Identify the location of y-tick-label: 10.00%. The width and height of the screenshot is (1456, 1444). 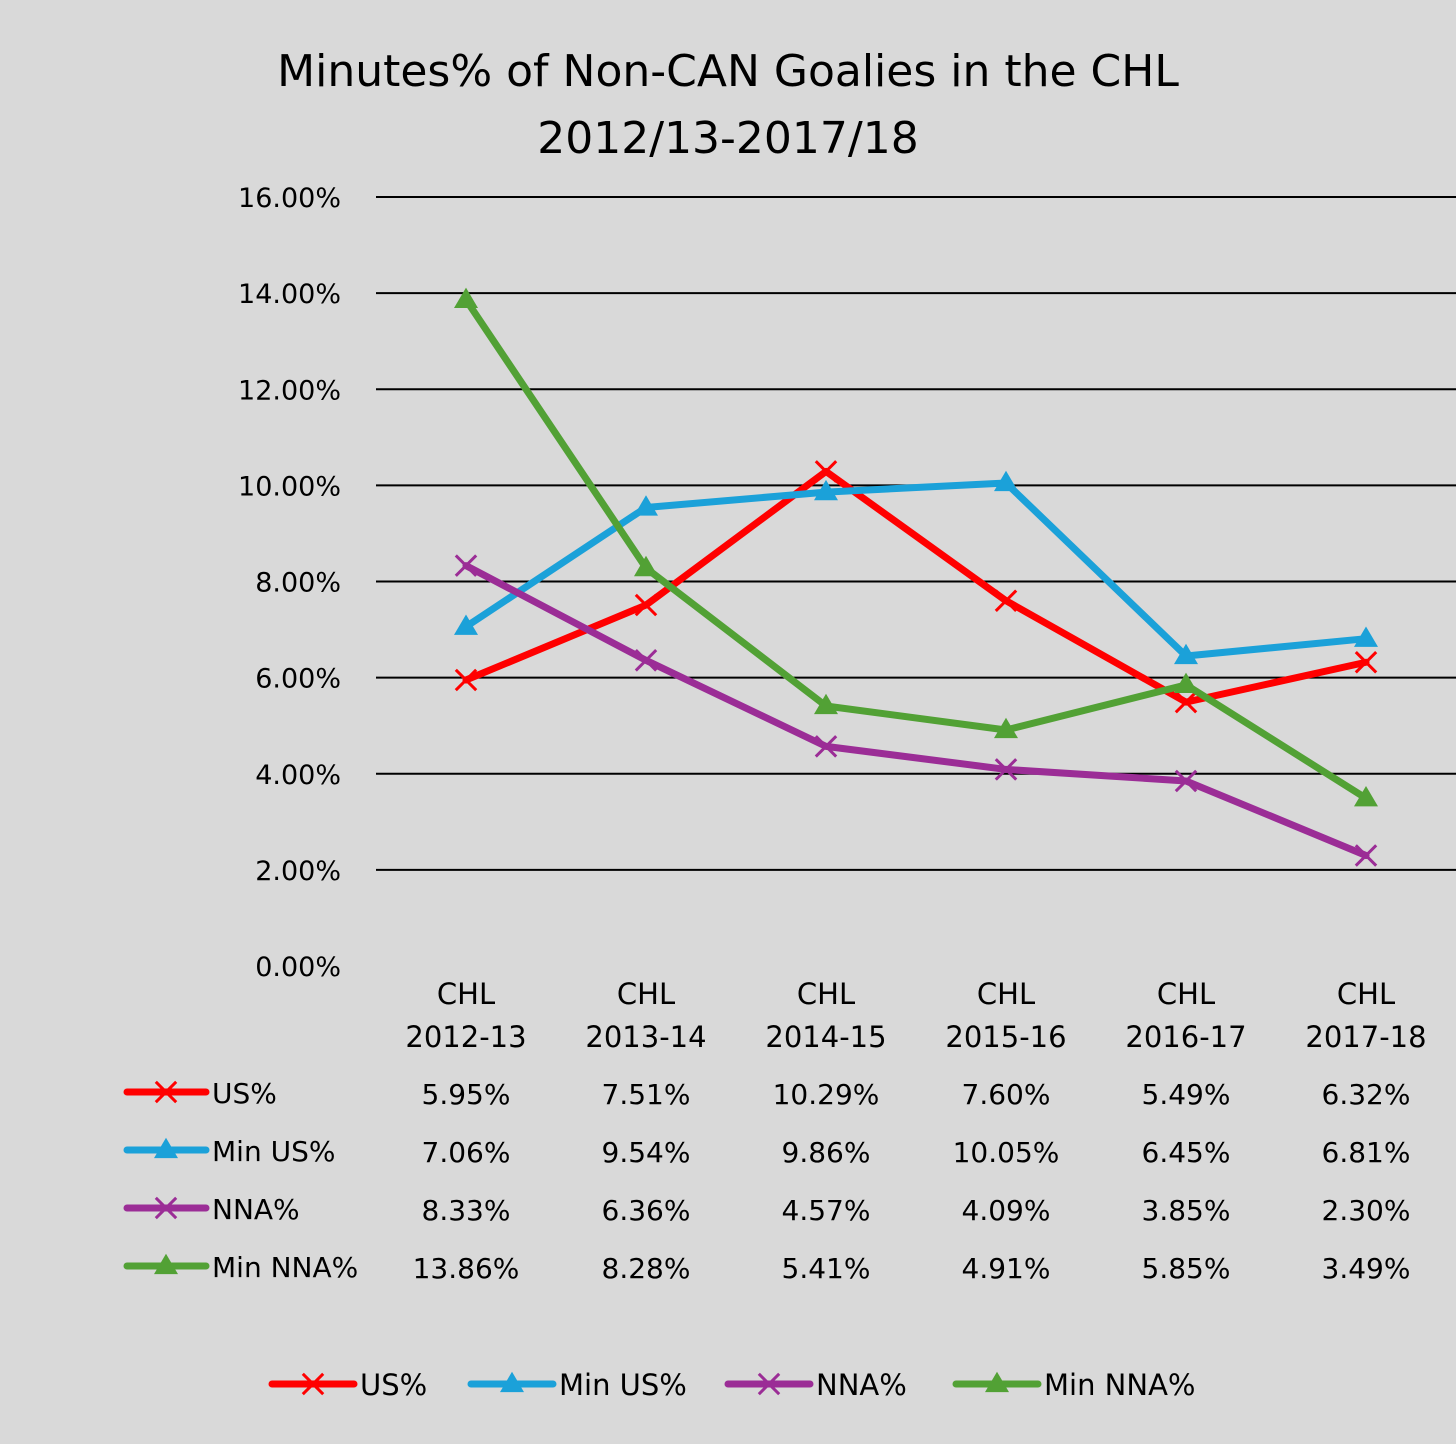
(289, 486).